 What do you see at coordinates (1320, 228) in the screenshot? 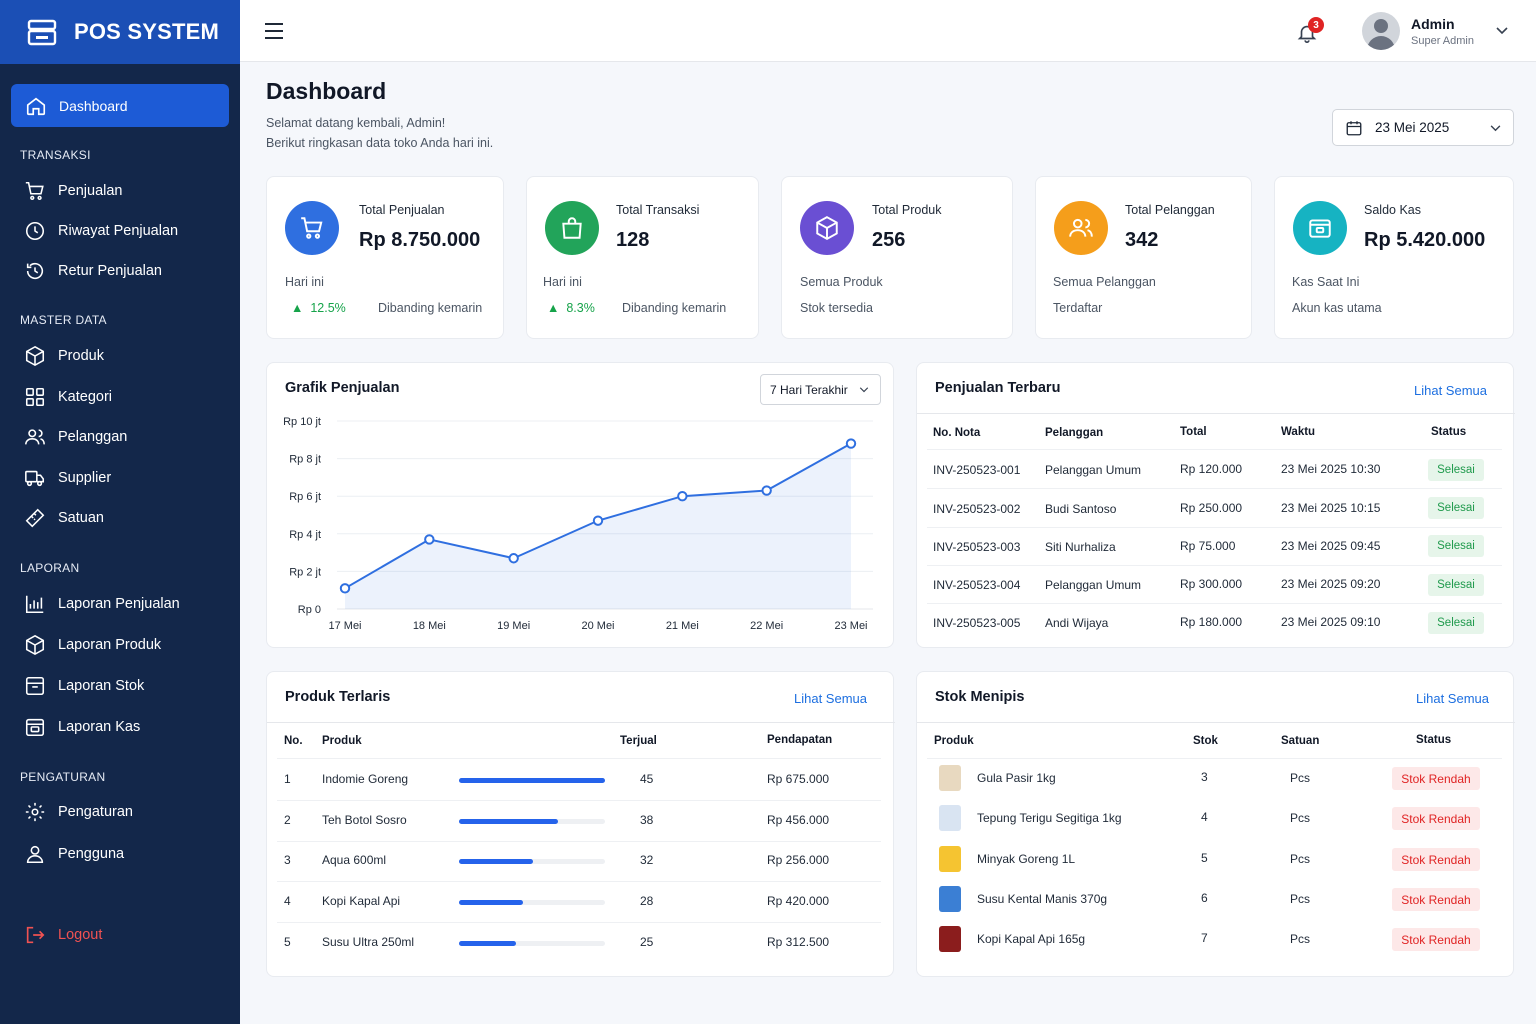
I see `wallet-icon` at bounding box center [1320, 228].